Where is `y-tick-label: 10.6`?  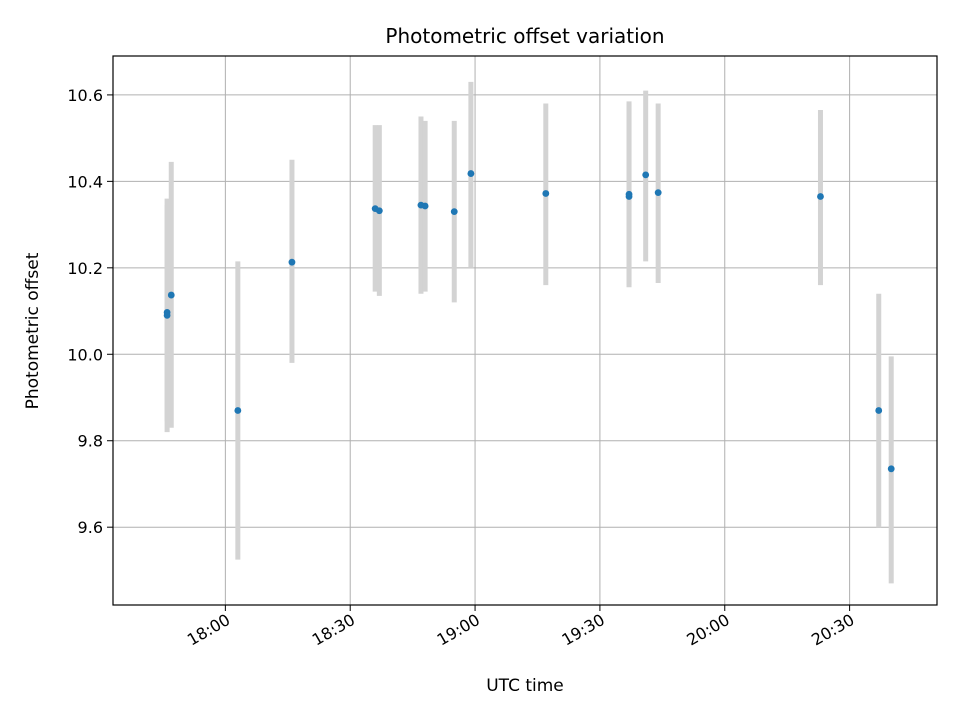
y-tick-label: 10.6 is located at coordinates (85, 95).